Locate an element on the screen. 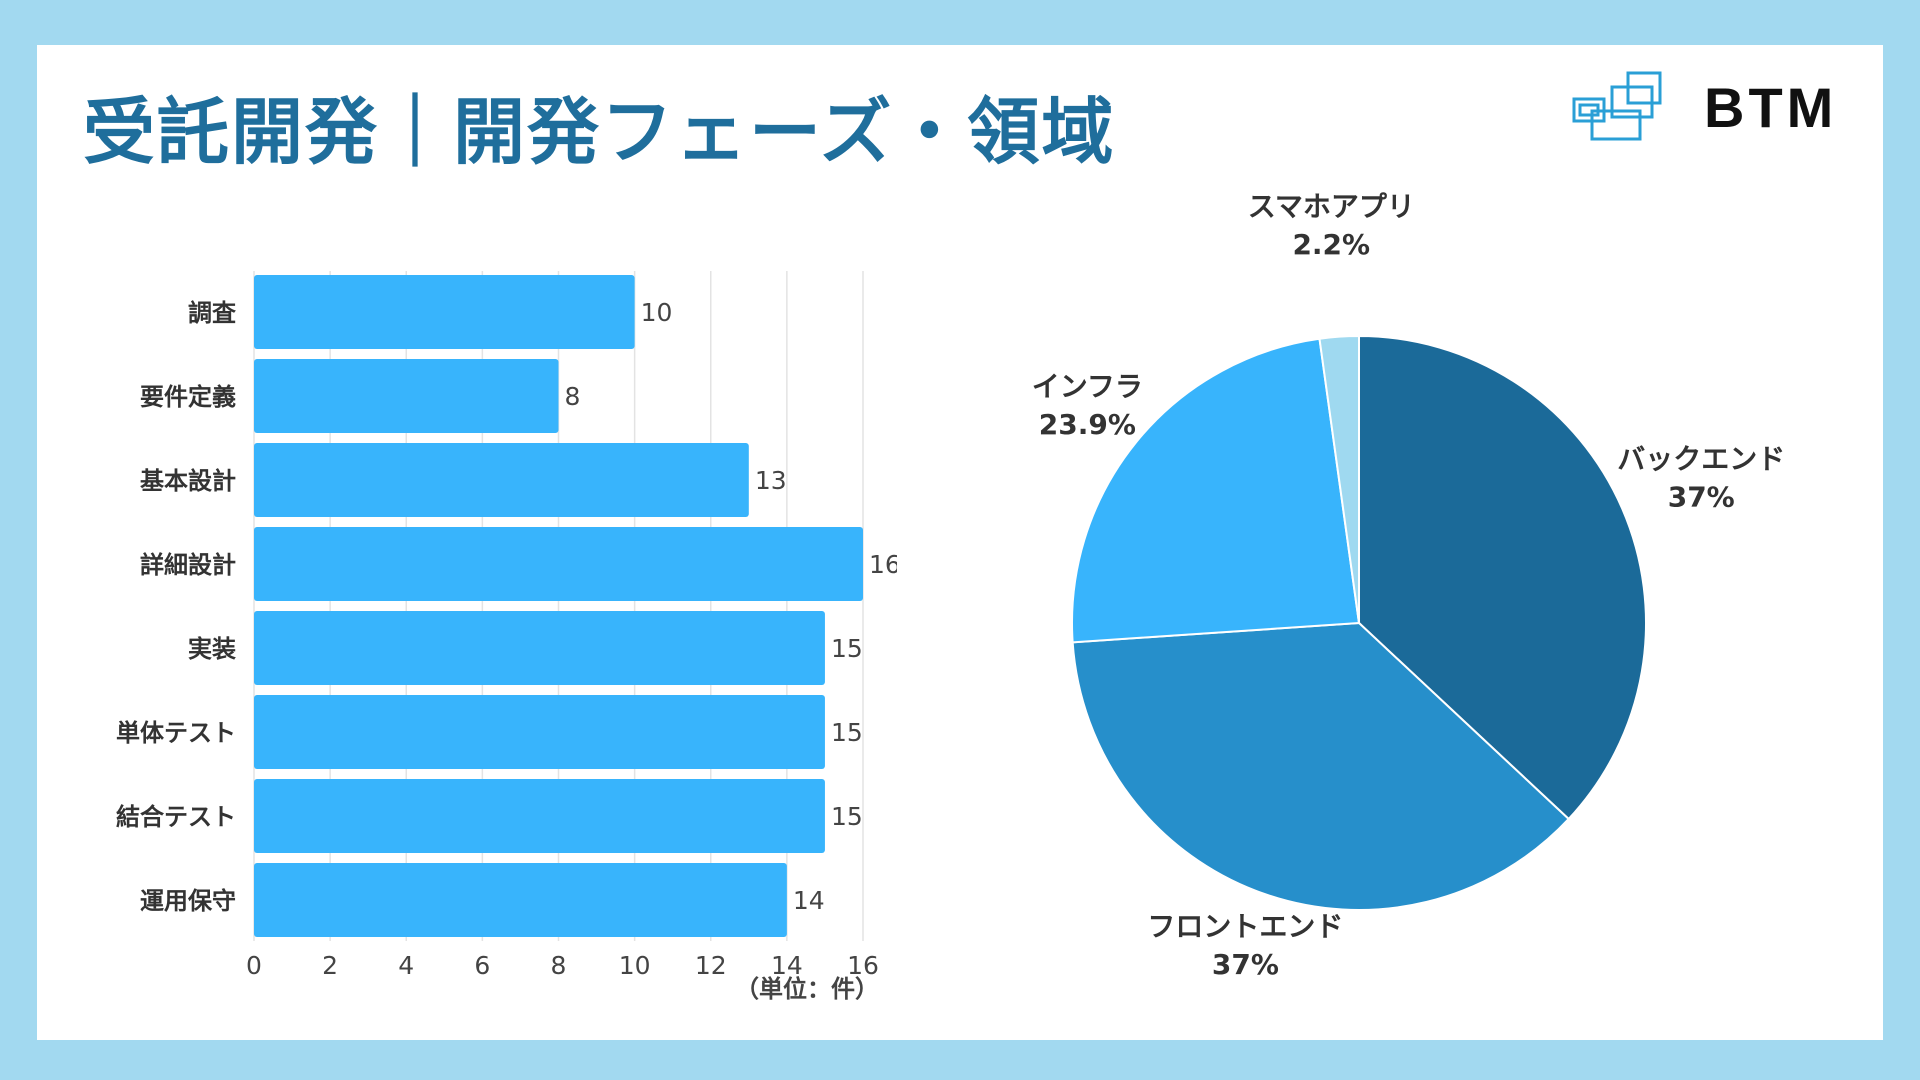 The height and width of the screenshot is (1080, 1920). category-label: 実装 is located at coordinates (212, 649).